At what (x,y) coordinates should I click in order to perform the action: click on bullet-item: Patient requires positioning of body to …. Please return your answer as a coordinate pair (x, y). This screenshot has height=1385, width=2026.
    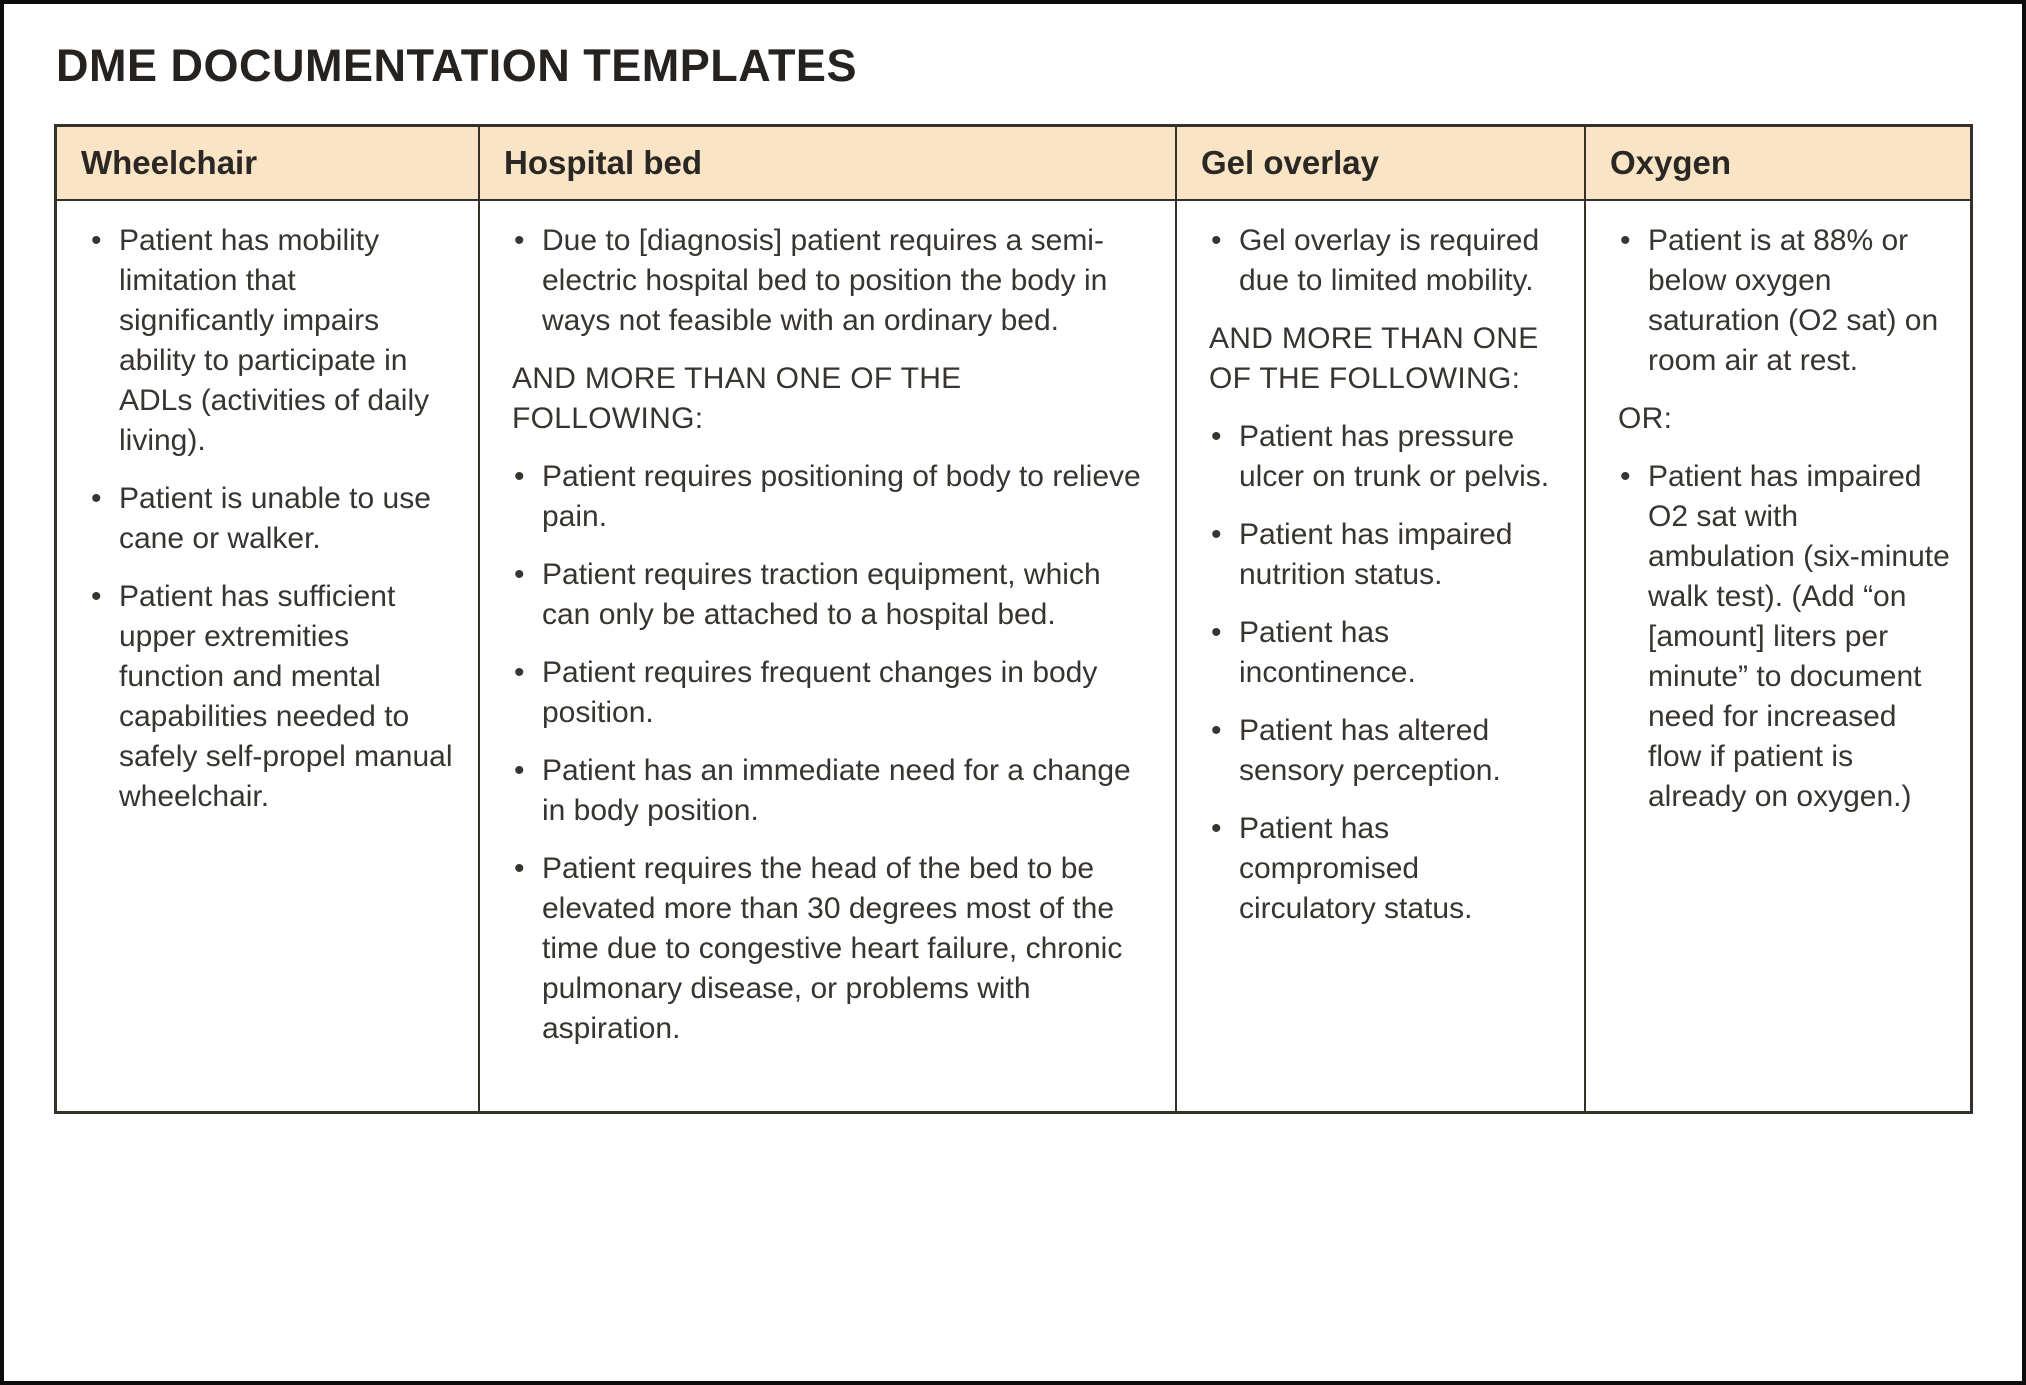
    Looking at the image, I should click on (833, 497).